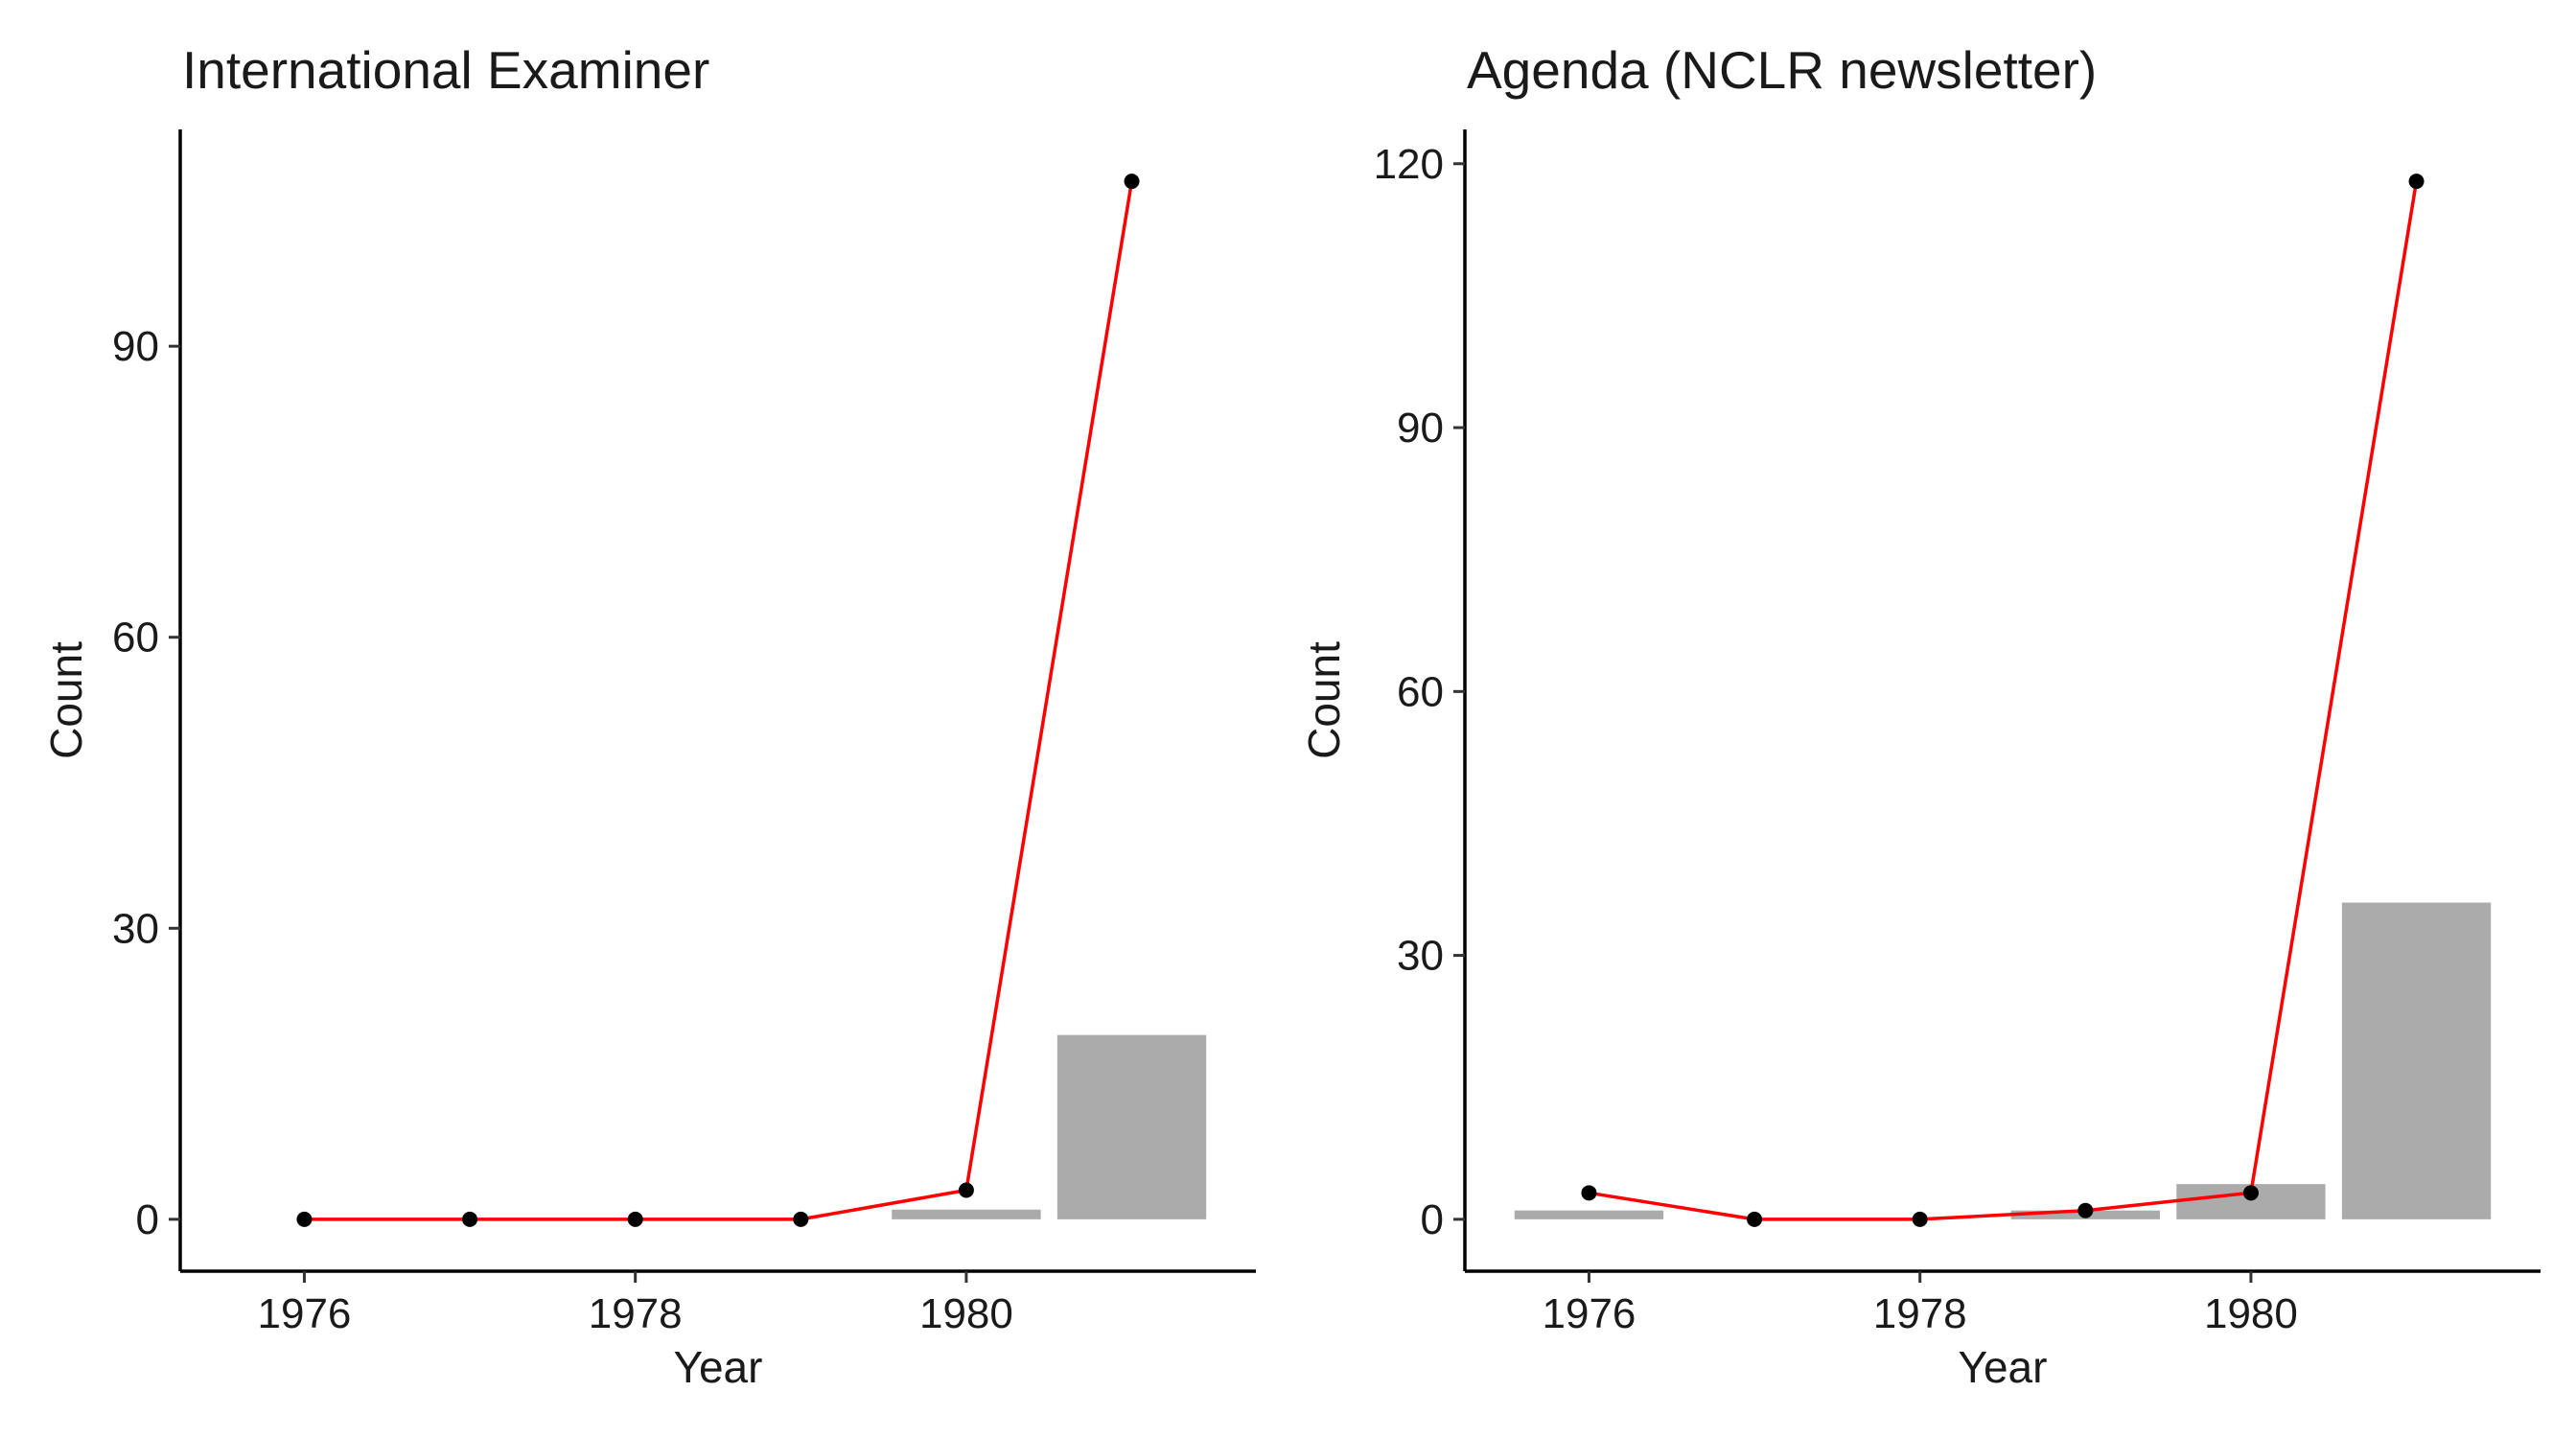  What do you see at coordinates (1589, 1214) in the screenshot?
I see `bar-1976` at bounding box center [1589, 1214].